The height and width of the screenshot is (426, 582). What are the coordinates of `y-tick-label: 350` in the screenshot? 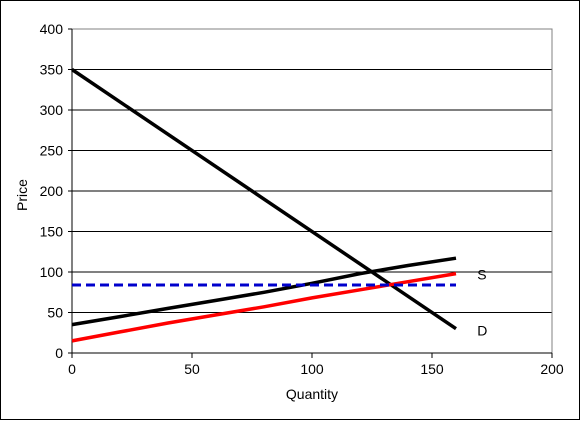 It's located at (52, 70).